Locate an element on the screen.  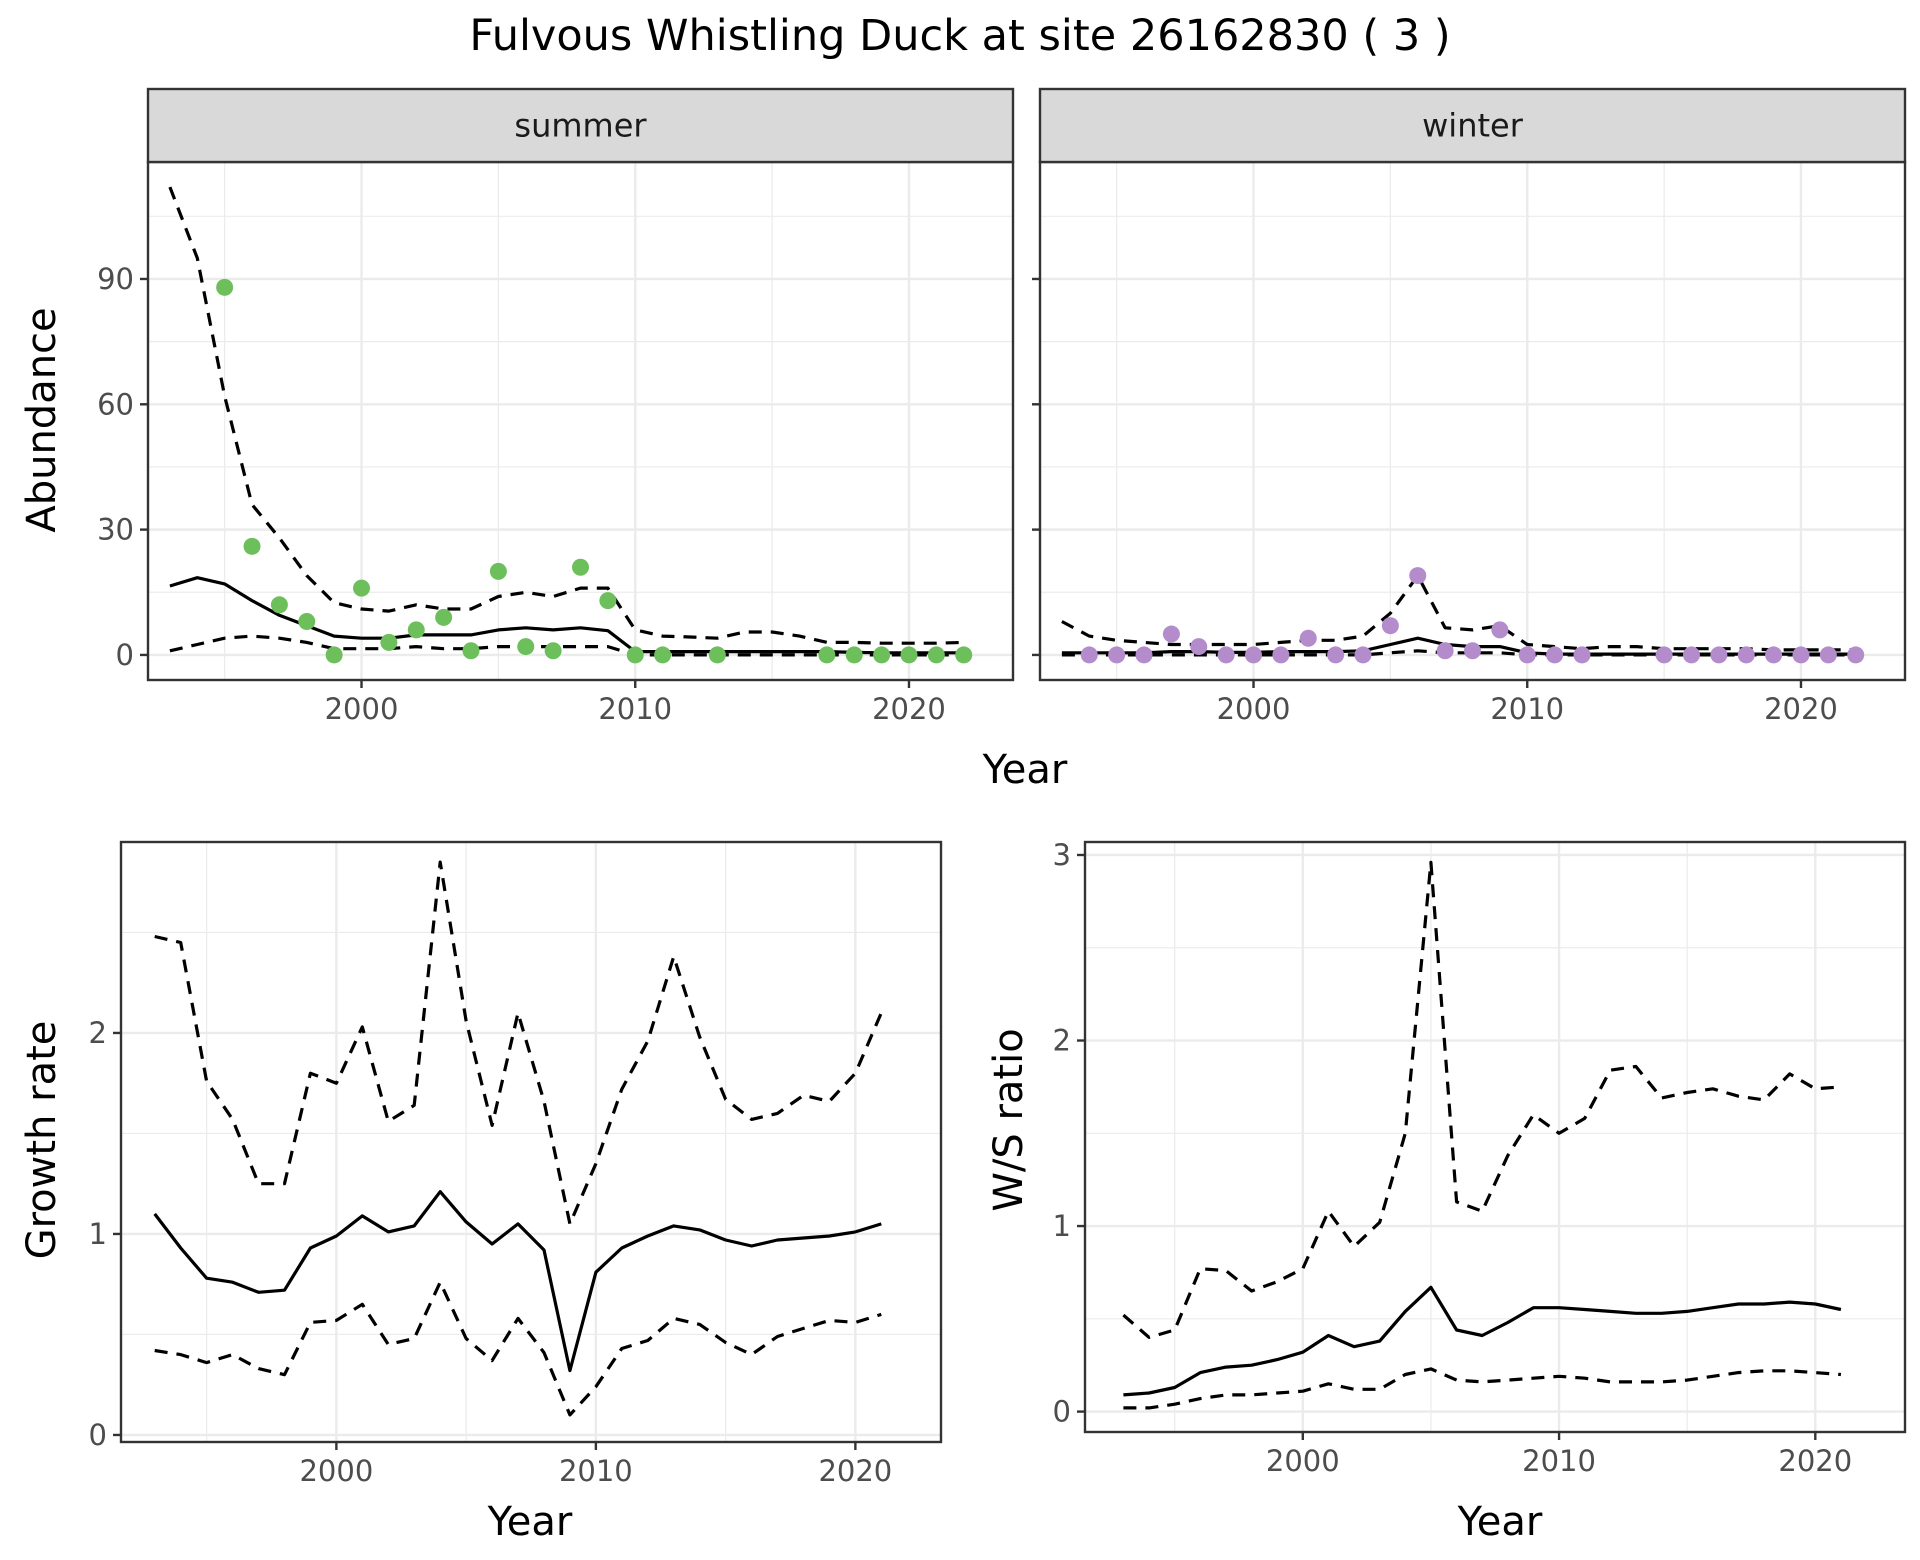
ratio-data-layer is located at coordinates (1482, 1135).